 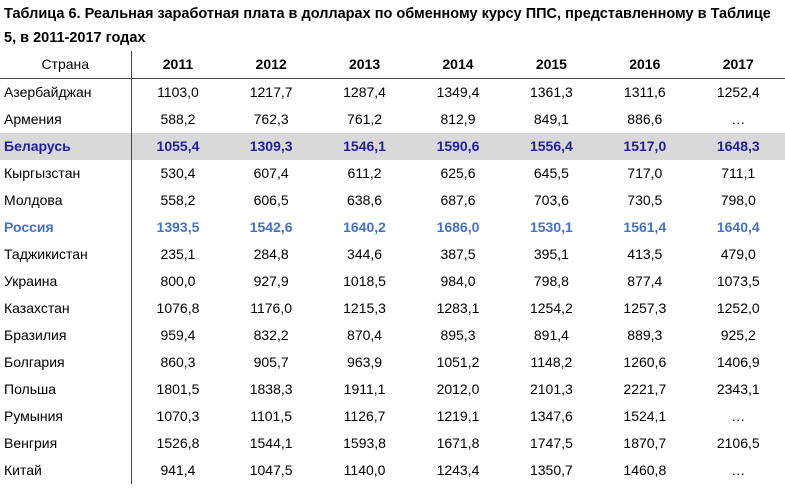 What do you see at coordinates (458, 308) in the screenshot?
I see `wage-value-cell: 1283,1` at bounding box center [458, 308].